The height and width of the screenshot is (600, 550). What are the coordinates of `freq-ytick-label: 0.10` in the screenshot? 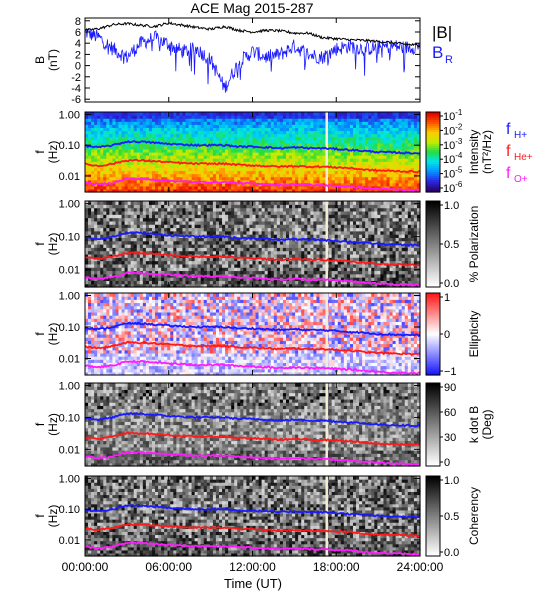 It's located at (69, 146).